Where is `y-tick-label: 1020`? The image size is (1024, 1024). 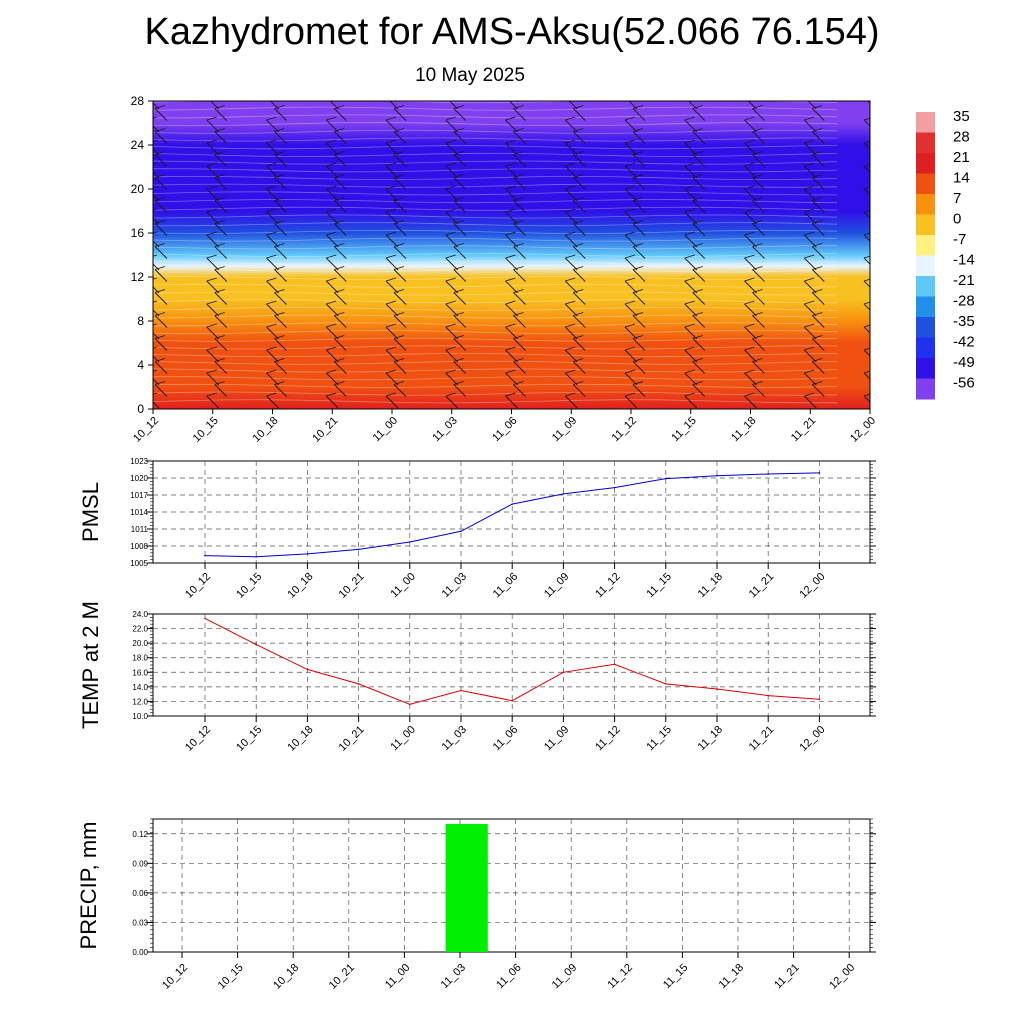
y-tick-label: 1020 is located at coordinates (139, 478).